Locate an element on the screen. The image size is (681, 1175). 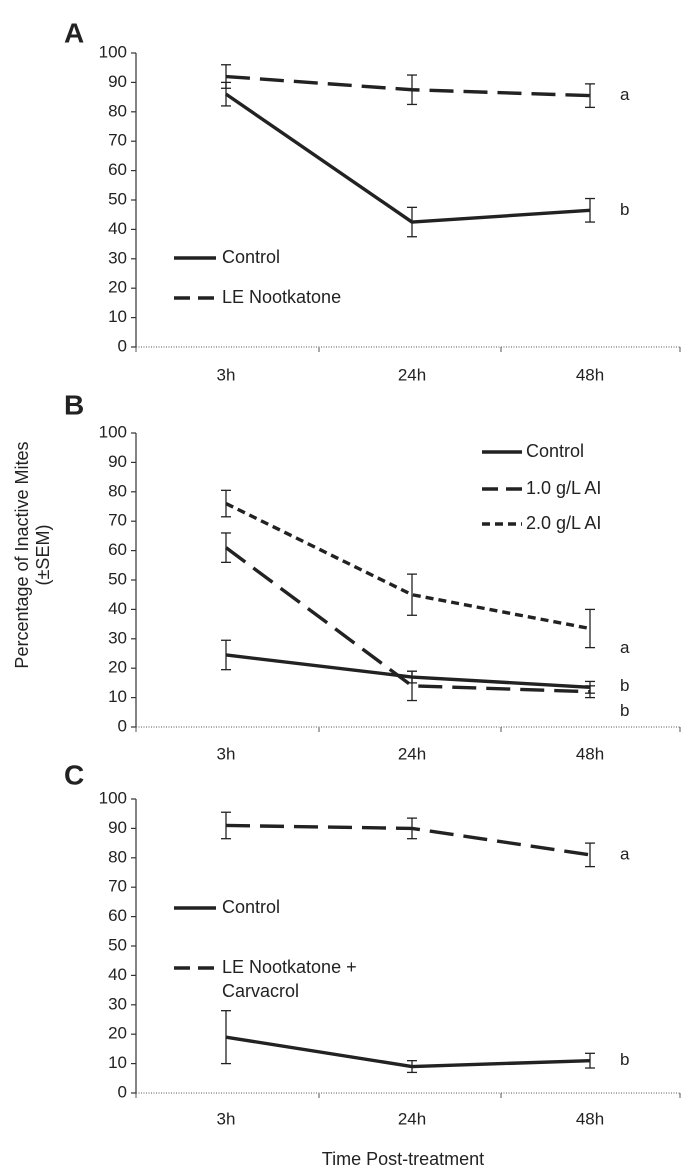
panel-a-y-tick-label: 0 is located at coordinates (122, 345).